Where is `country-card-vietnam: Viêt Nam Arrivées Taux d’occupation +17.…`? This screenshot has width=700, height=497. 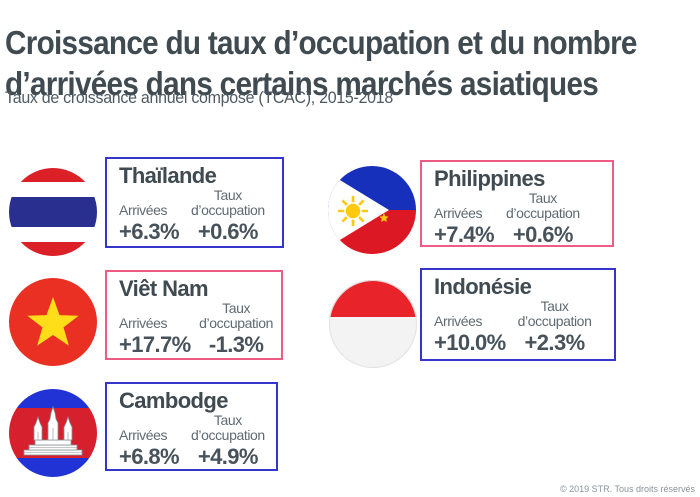 country-card-vietnam: Viêt Nam Arrivées Taux d’occupation +17.… is located at coordinates (194, 315).